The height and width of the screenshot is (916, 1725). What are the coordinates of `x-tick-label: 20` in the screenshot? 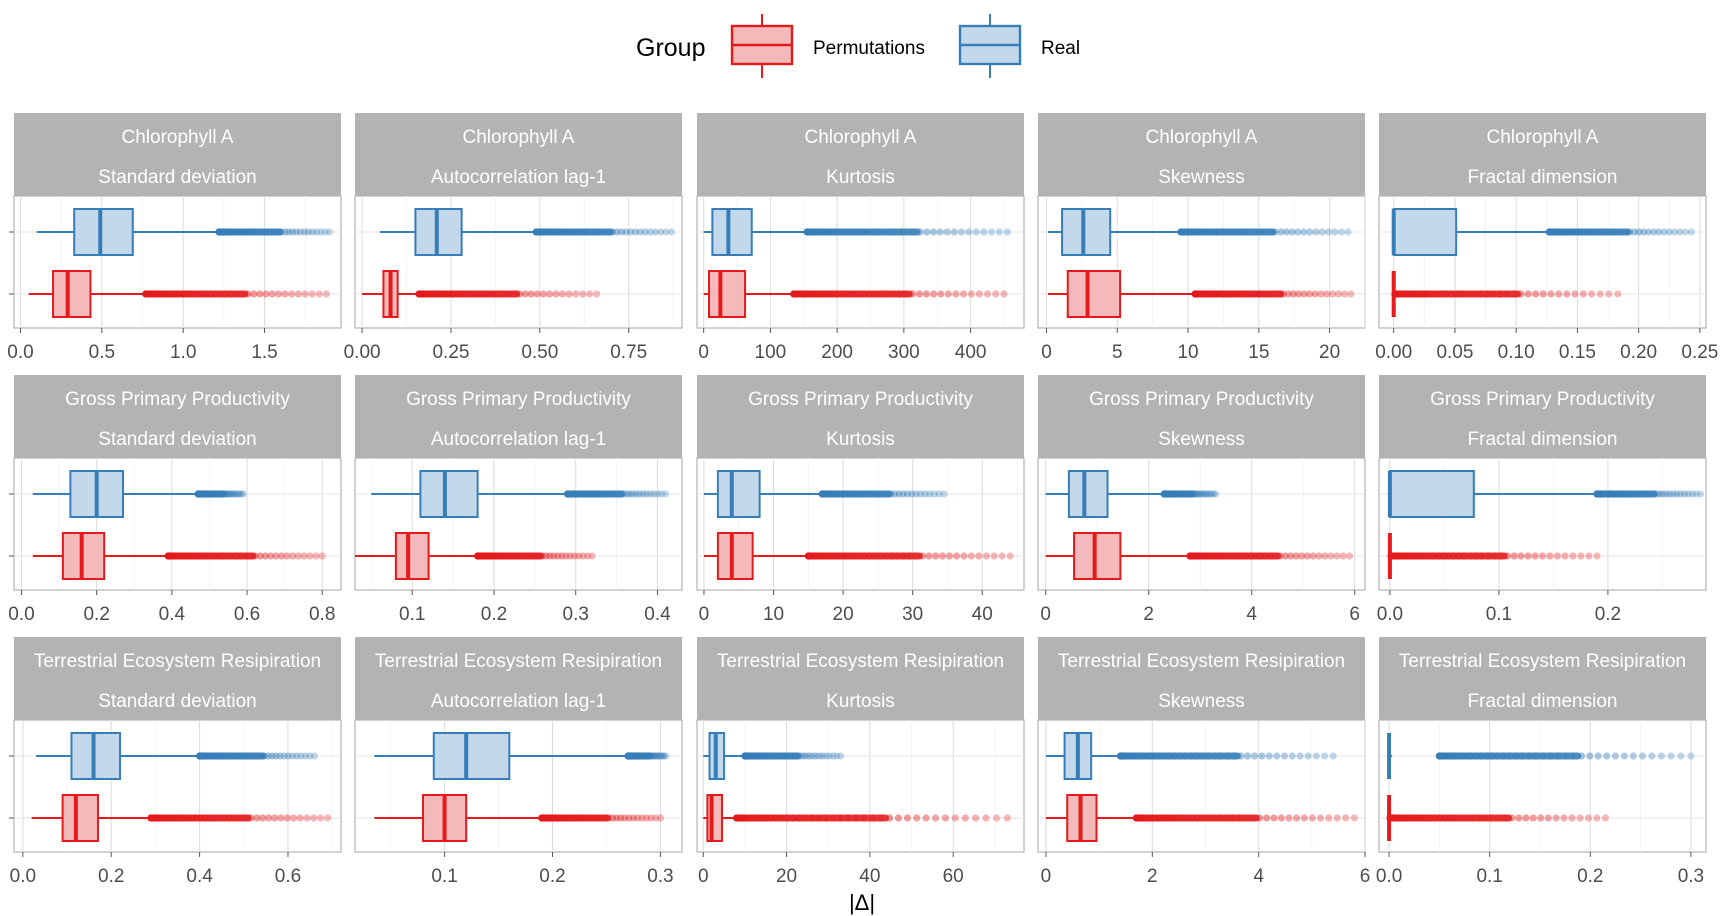 It's located at (786, 876).